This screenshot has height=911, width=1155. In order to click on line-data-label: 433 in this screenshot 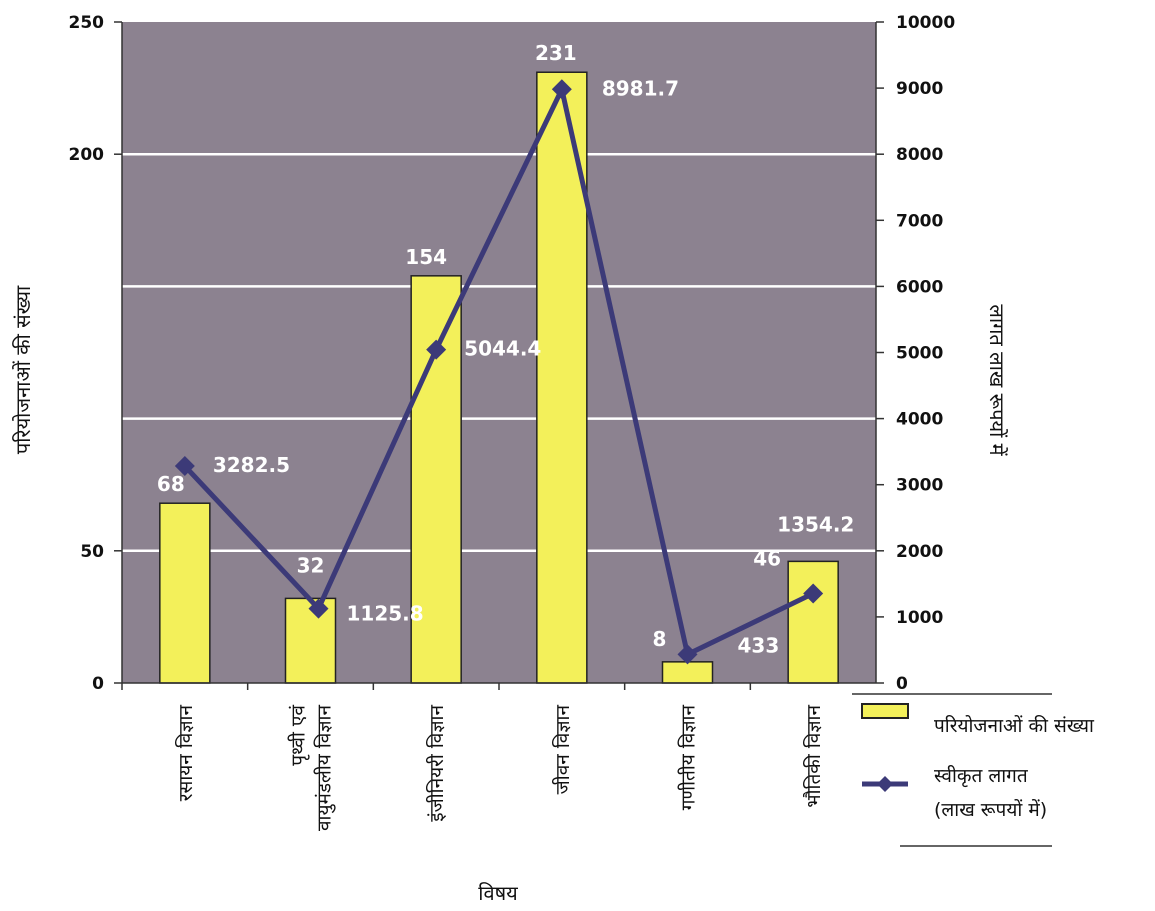, I will do `click(759, 645)`.